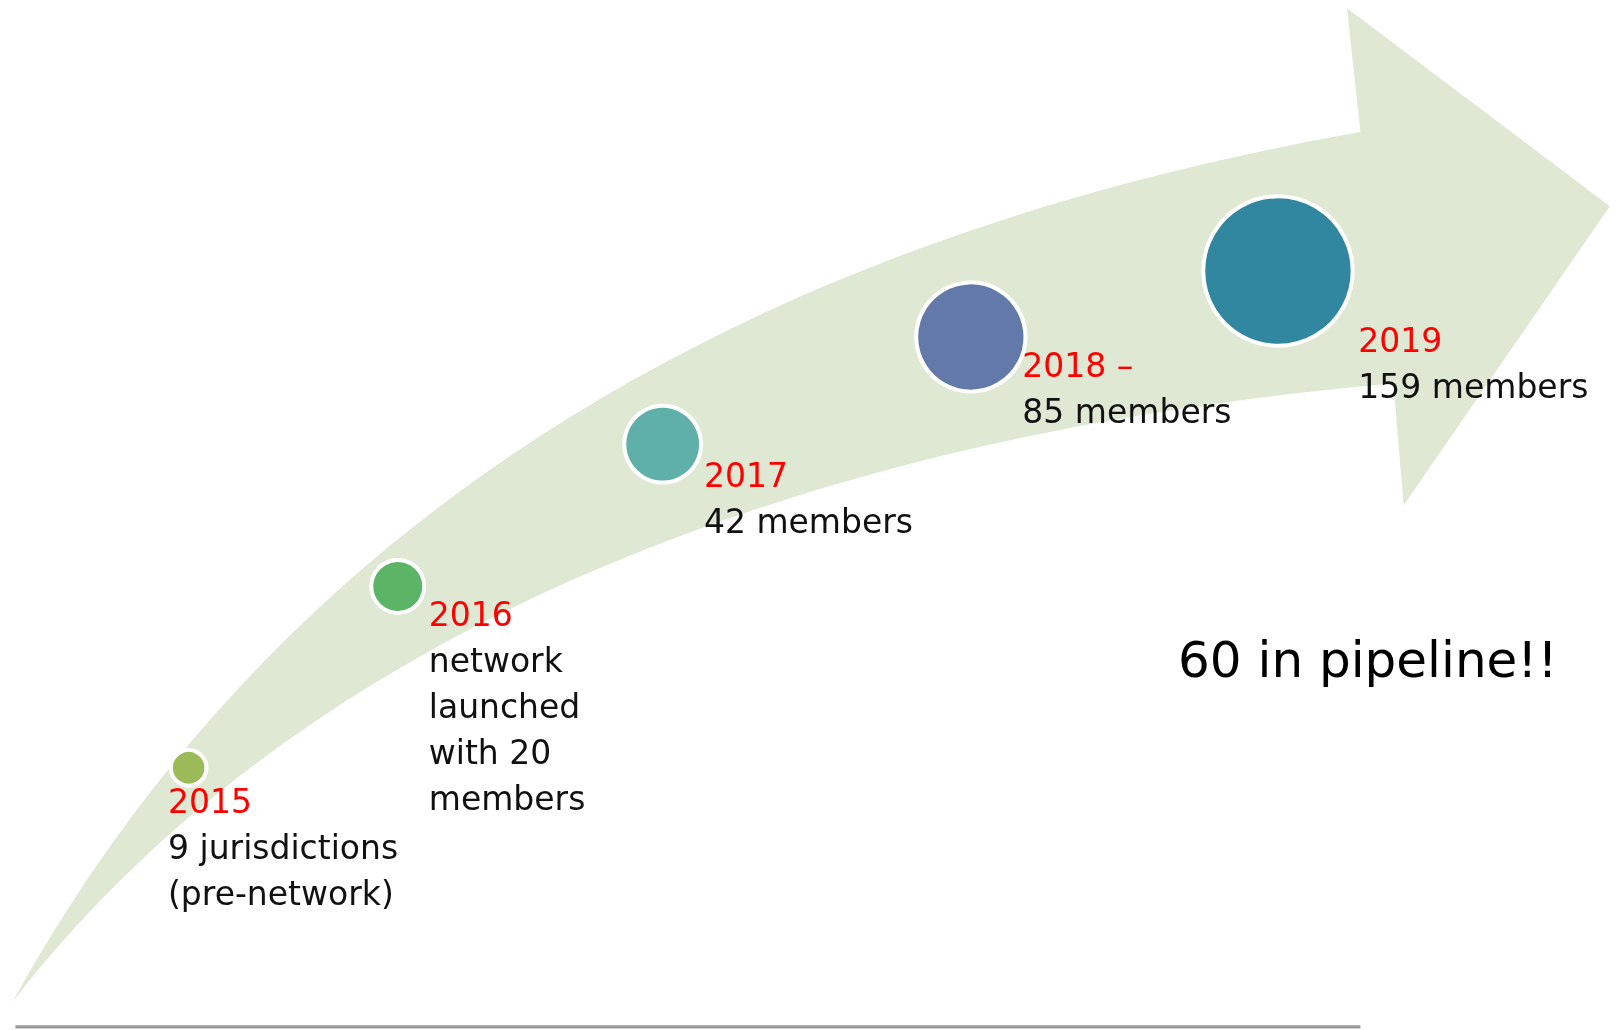 The image size is (1616, 1030). Describe the element at coordinates (1127, 411) in the screenshot. I see `data-label: 85 members` at that location.